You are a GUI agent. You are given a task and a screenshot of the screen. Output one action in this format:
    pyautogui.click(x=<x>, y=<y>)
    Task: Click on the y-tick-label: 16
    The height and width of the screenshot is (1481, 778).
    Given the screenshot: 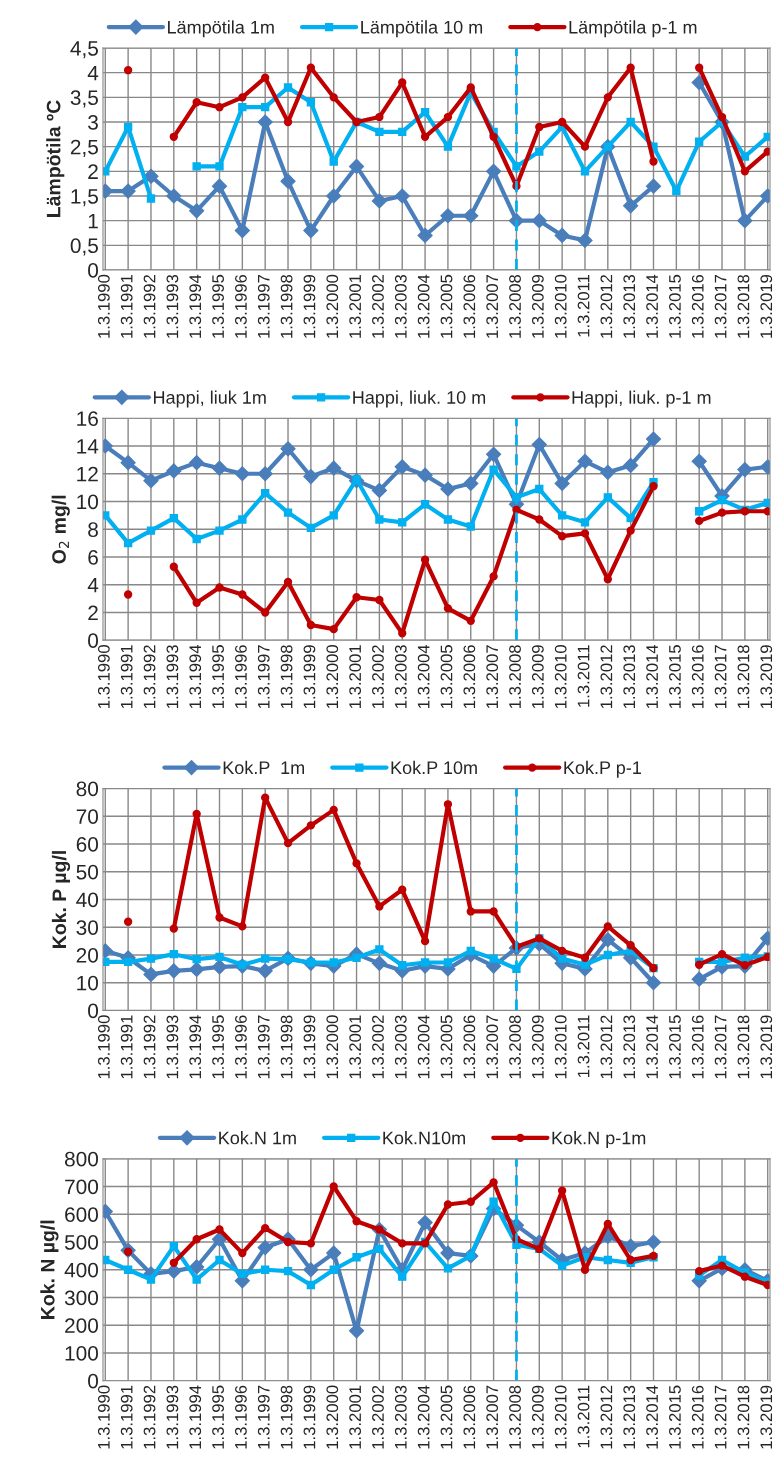 What is the action you would take?
    pyautogui.click(x=87, y=418)
    